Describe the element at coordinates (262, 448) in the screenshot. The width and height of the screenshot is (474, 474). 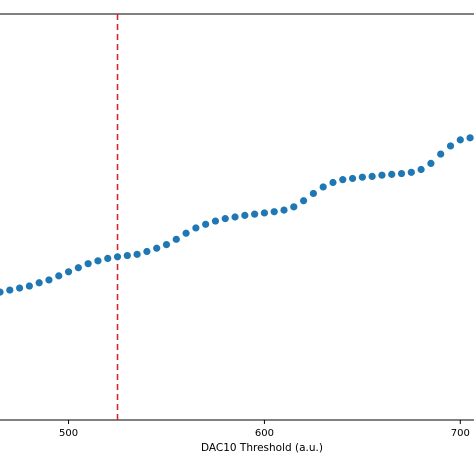
I see `x-axis-label: DAC10 Threshold (a.u.)` at that location.